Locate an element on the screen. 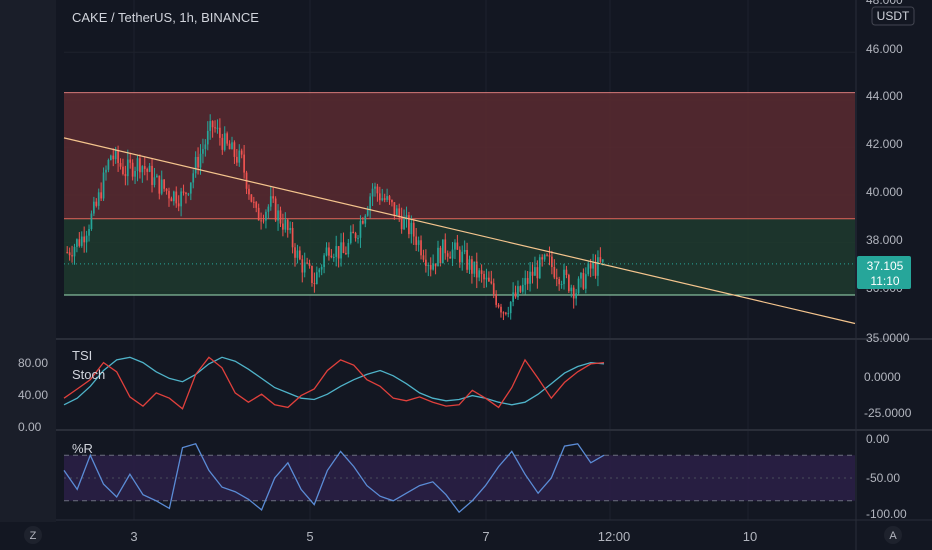  tsi-legend: TSI is located at coordinates (82, 355).